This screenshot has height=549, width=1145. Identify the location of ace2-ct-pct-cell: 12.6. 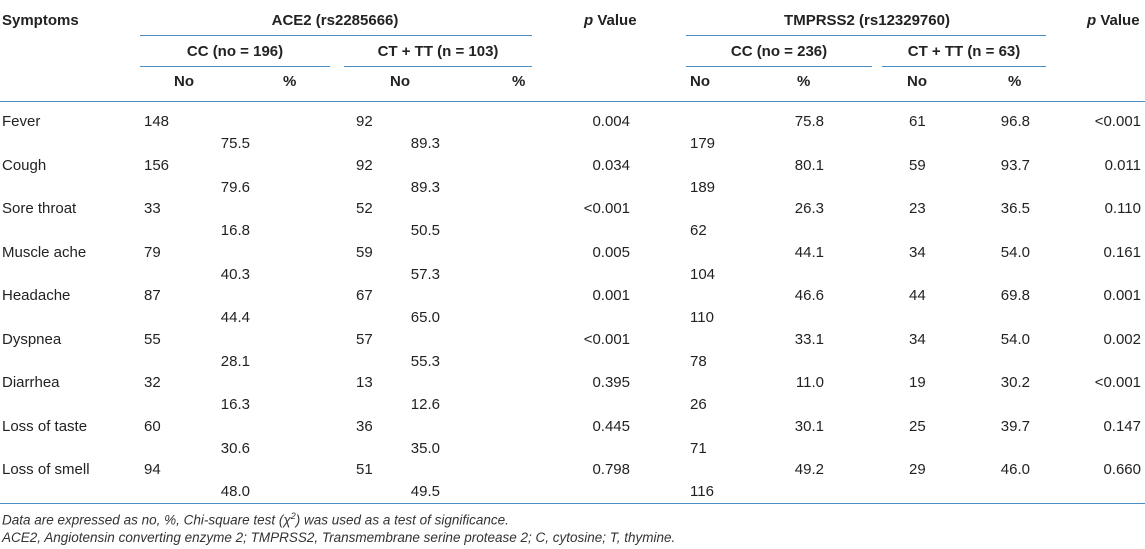
(425, 404).